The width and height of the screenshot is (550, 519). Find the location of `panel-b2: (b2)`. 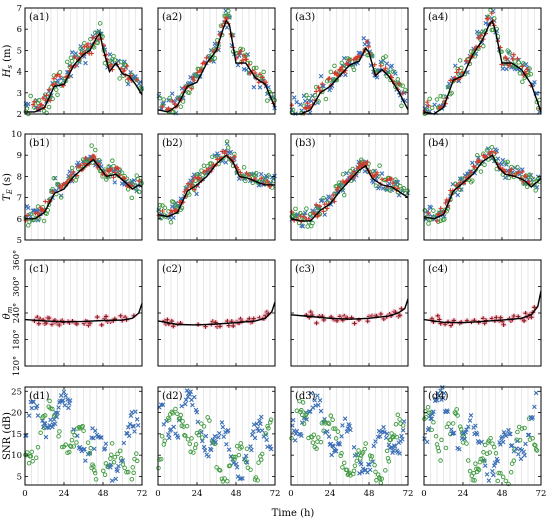

panel-b2: (b2) is located at coordinates (216, 187).